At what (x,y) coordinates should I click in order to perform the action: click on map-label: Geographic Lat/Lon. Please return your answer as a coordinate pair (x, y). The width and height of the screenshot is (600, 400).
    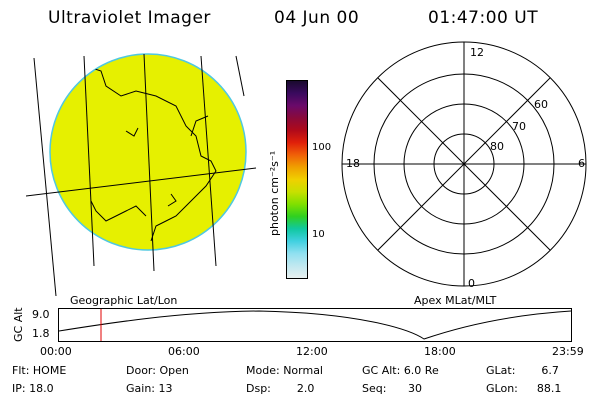
    Looking at the image, I should click on (124, 300).